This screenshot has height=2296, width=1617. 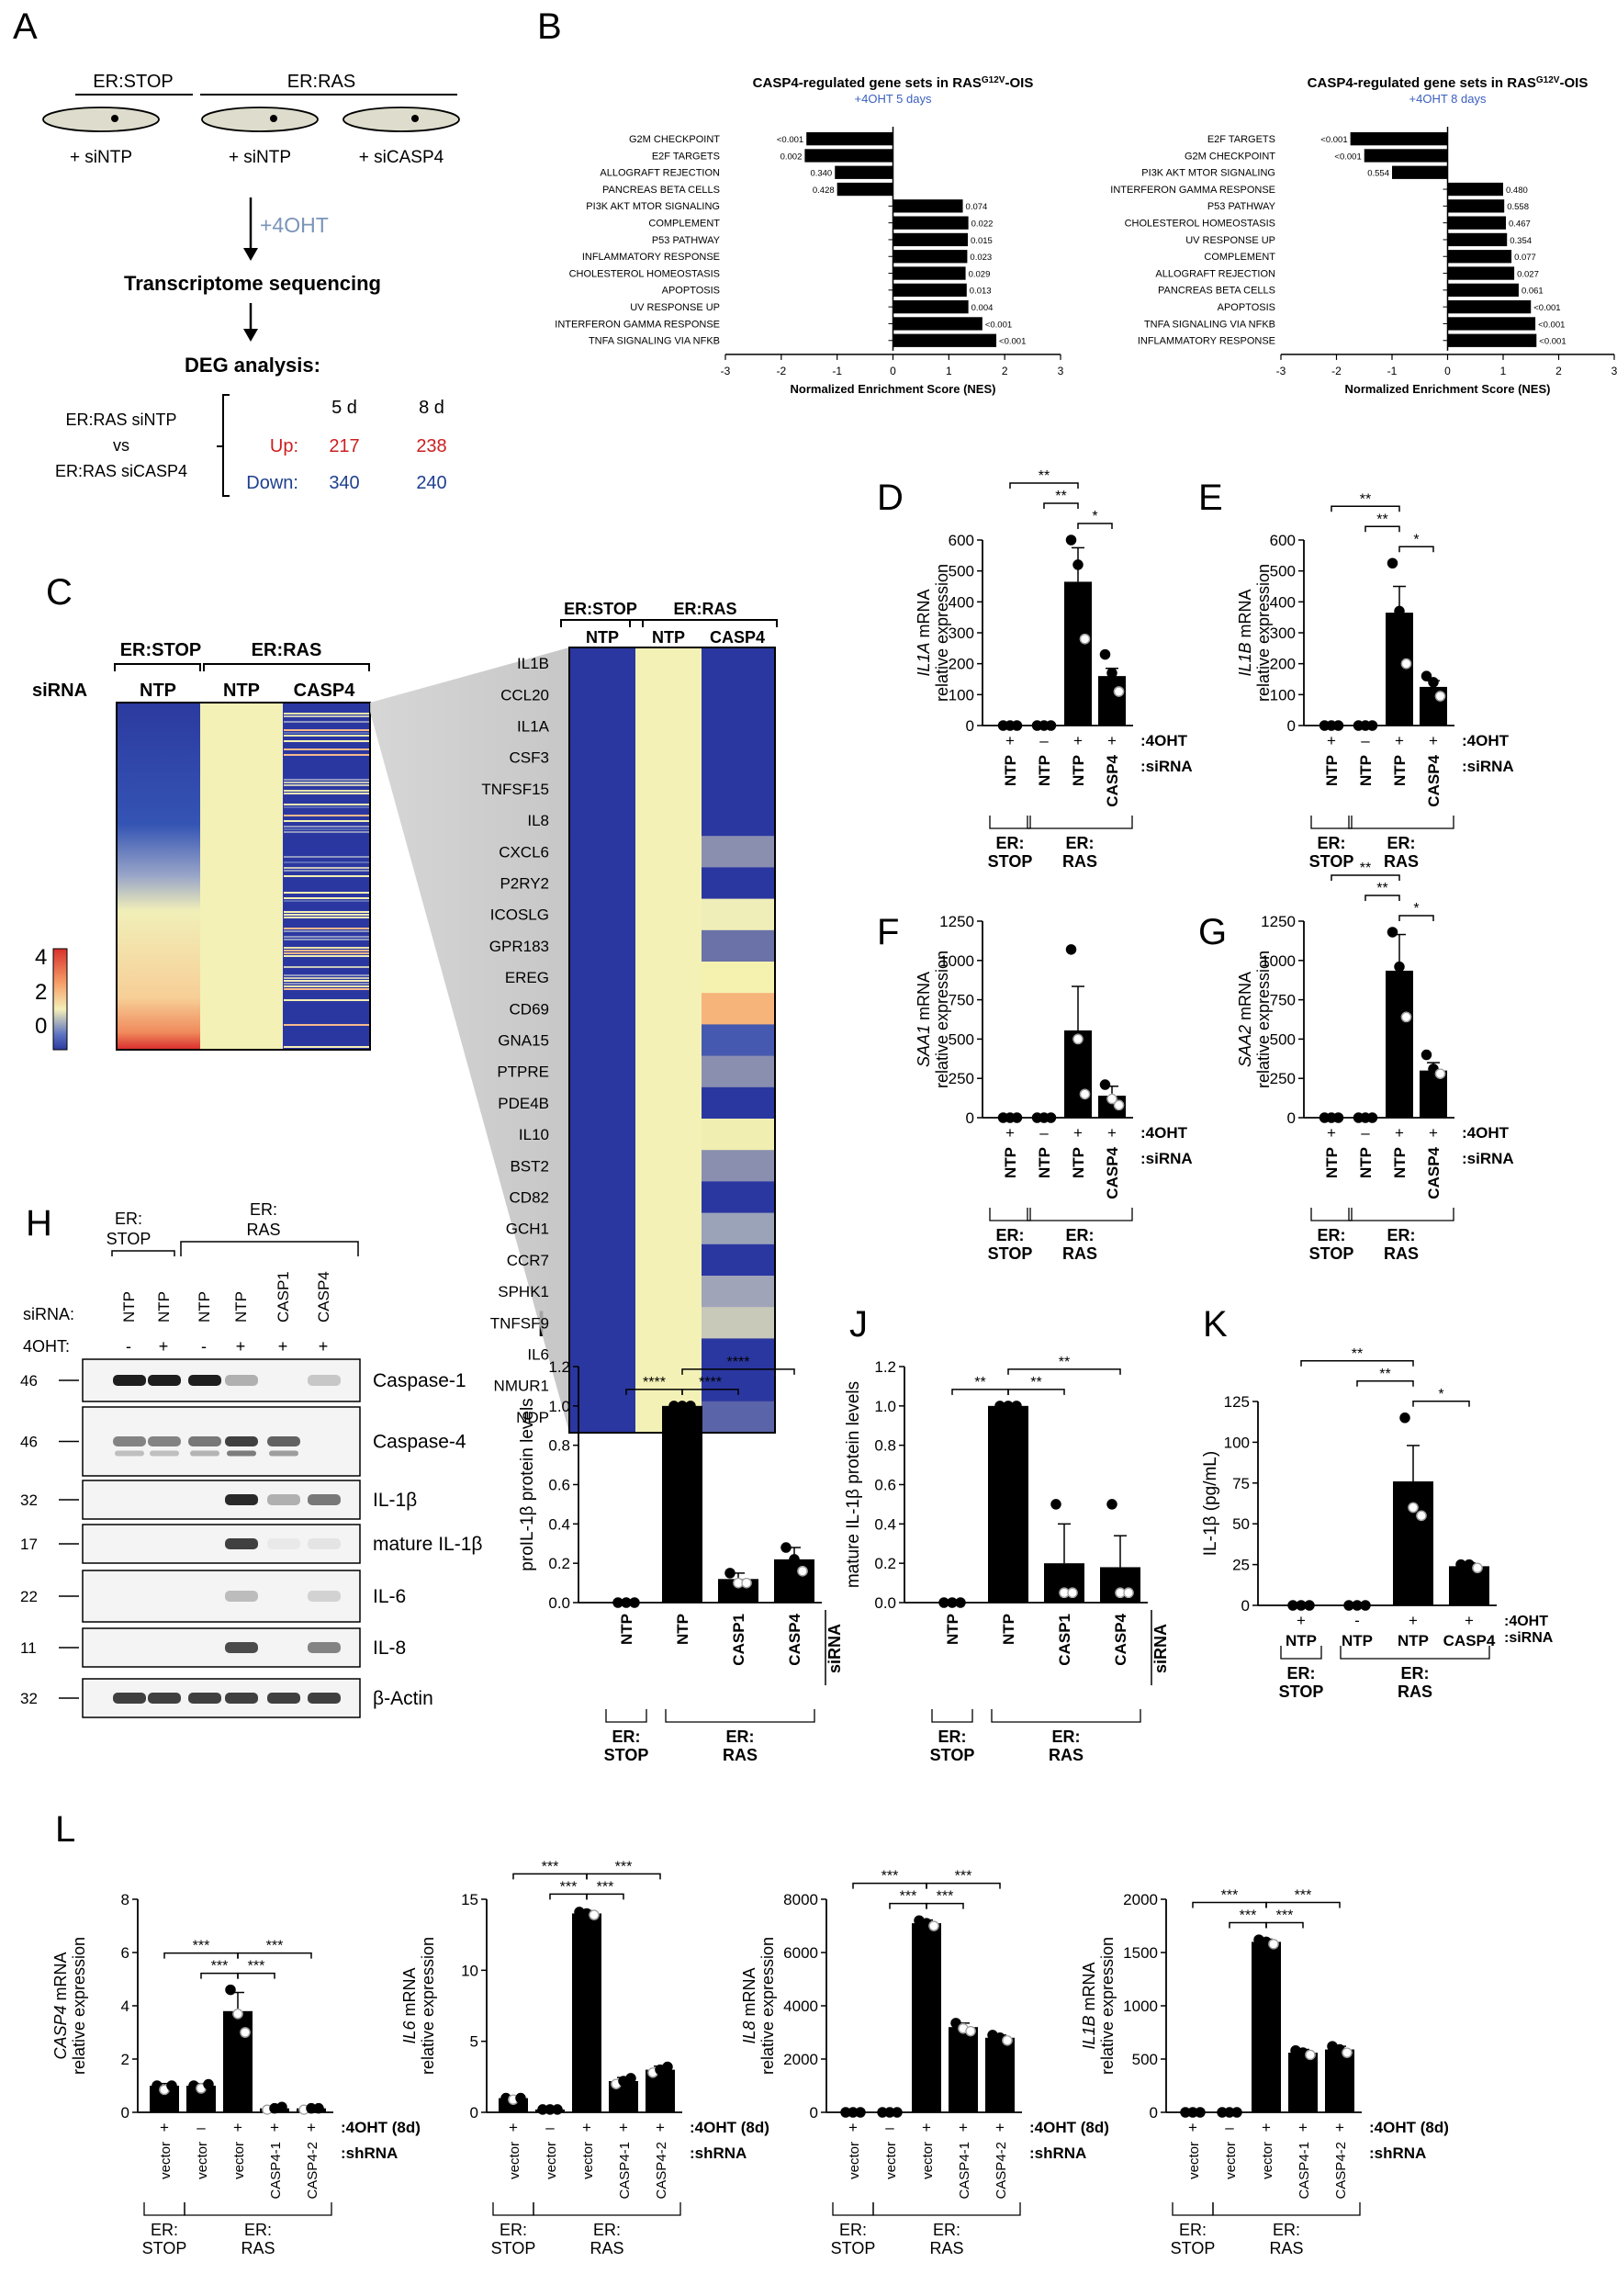 I want to click on chart-j-er-stop-2: STOP, so click(x=953, y=1755).